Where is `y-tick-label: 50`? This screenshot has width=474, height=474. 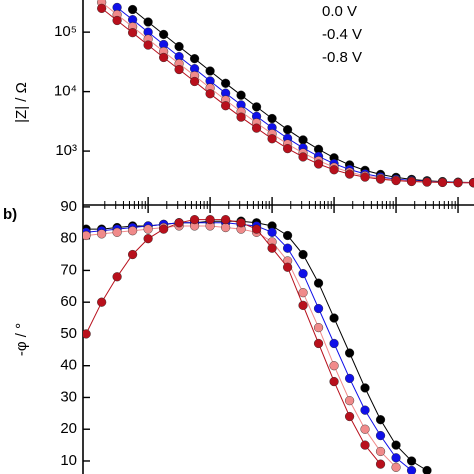
y-tick-label: 50 is located at coordinates (68, 333).